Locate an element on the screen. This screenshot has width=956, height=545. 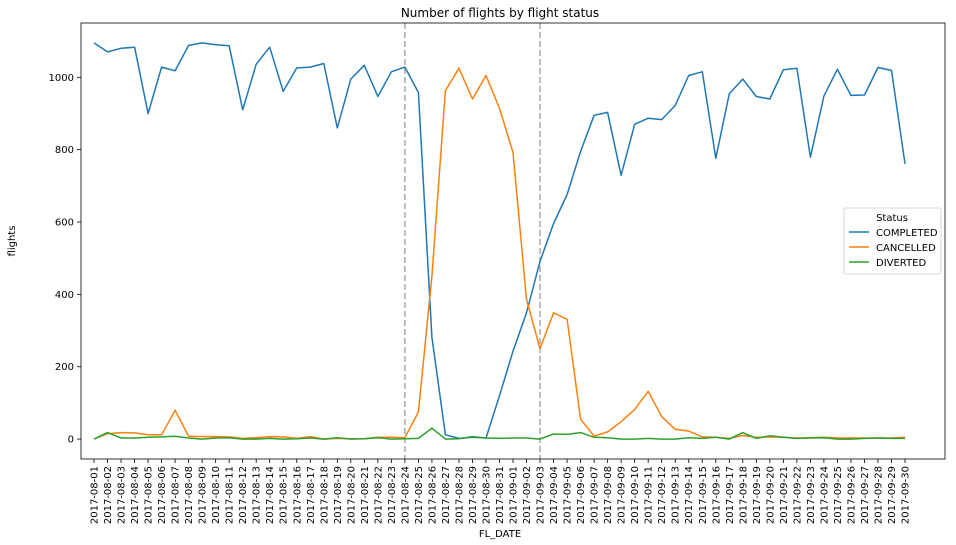
x-tick-label: 2017-09-20 is located at coordinates (770, 495).